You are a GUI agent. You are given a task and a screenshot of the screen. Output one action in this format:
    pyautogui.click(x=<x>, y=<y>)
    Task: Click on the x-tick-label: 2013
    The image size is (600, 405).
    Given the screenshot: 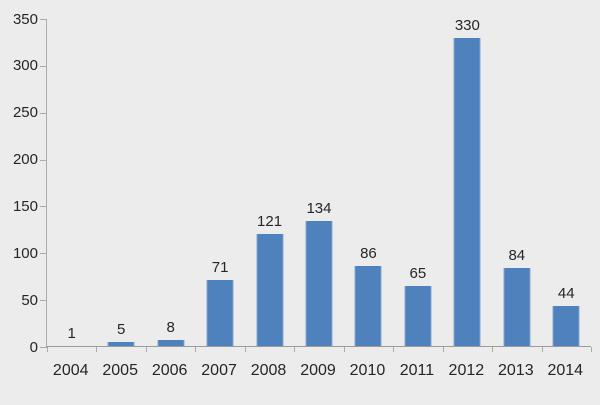 What is the action you would take?
    pyautogui.click(x=516, y=370)
    